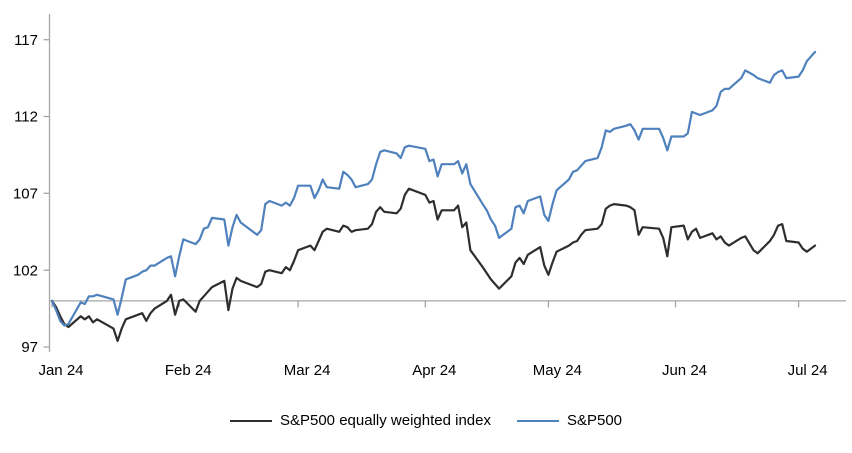  Describe the element at coordinates (594, 420) in the screenshot. I see `legend-label-sp500: S&P500` at that location.